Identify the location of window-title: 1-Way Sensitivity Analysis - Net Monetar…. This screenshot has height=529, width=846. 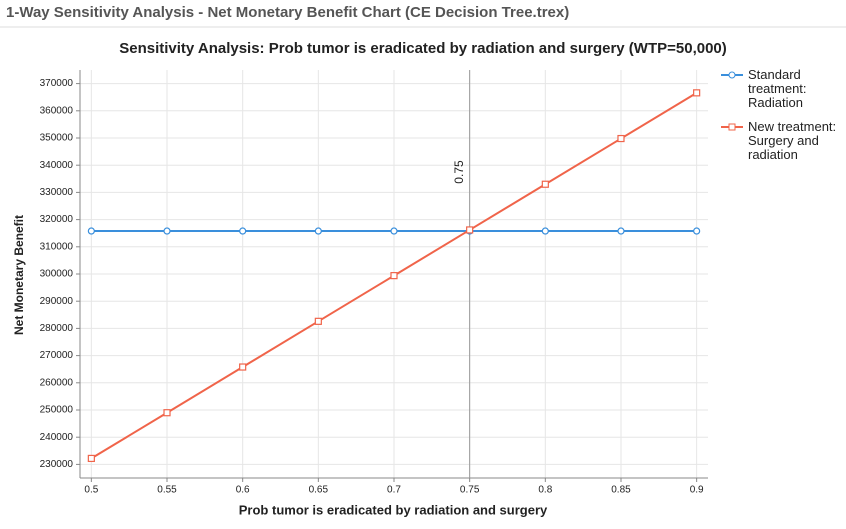
(287, 12).